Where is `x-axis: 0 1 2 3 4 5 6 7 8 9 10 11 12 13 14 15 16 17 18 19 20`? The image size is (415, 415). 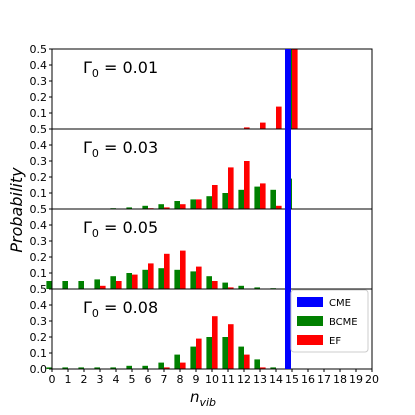 x-axis: 0 1 2 3 4 5 6 7 8 9 10 11 12 13 14 15 16 17 18 19 20 is located at coordinates (214, 377).